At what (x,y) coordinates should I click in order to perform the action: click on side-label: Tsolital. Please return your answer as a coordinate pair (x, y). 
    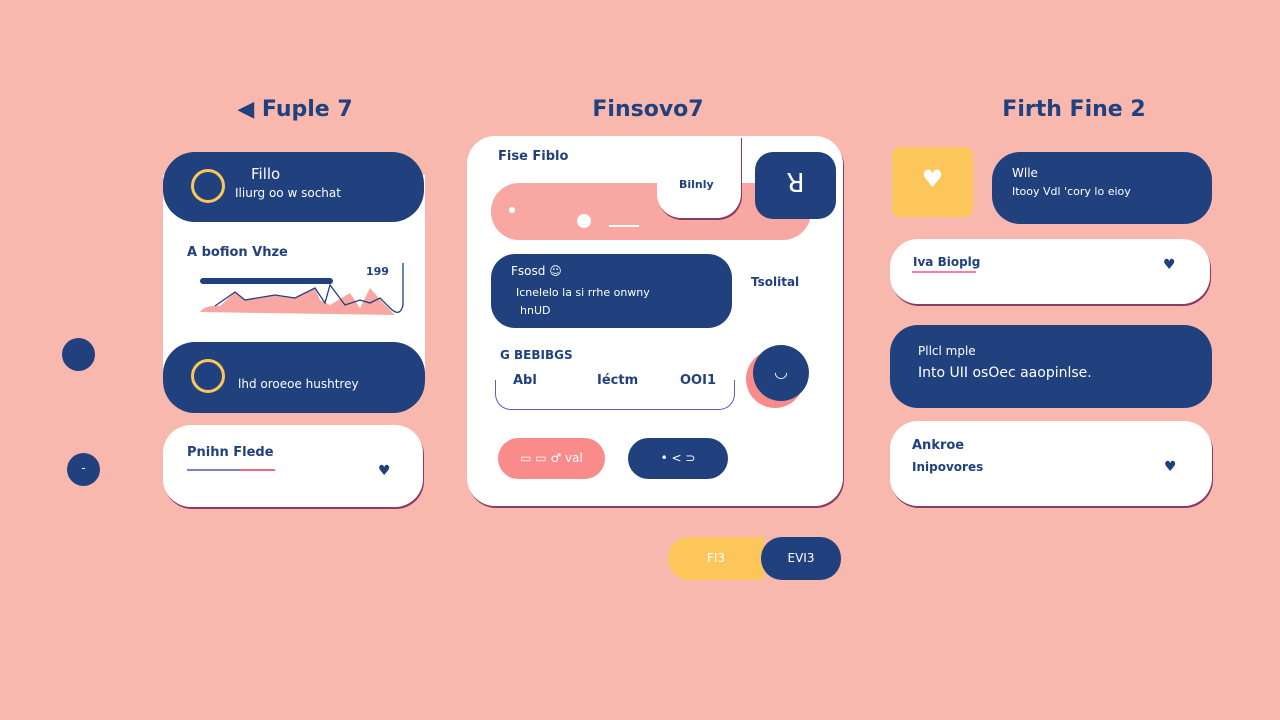
    Looking at the image, I should click on (775, 282).